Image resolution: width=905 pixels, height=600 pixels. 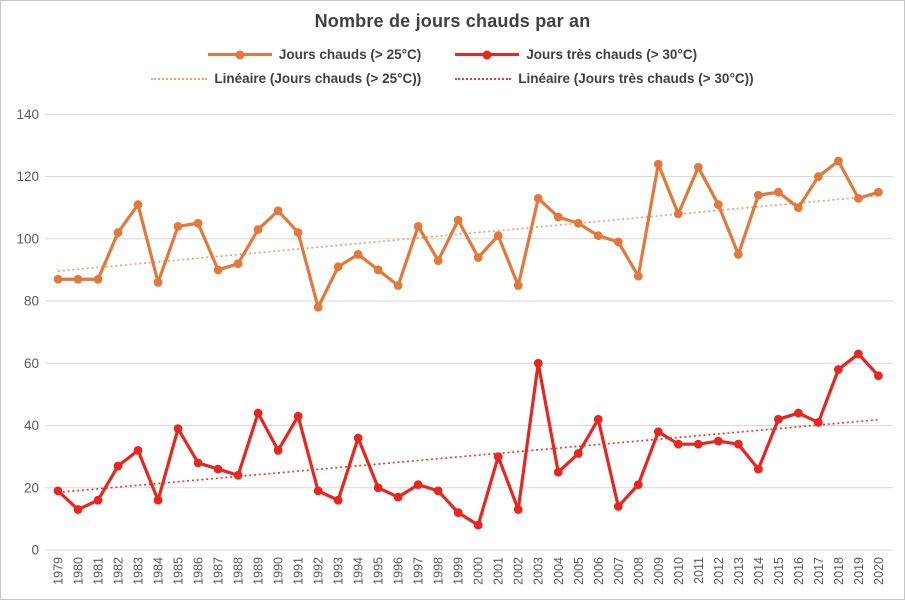 What do you see at coordinates (31, 301) in the screenshot?
I see `y-axis-tick-label: 80` at bounding box center [31, 301].